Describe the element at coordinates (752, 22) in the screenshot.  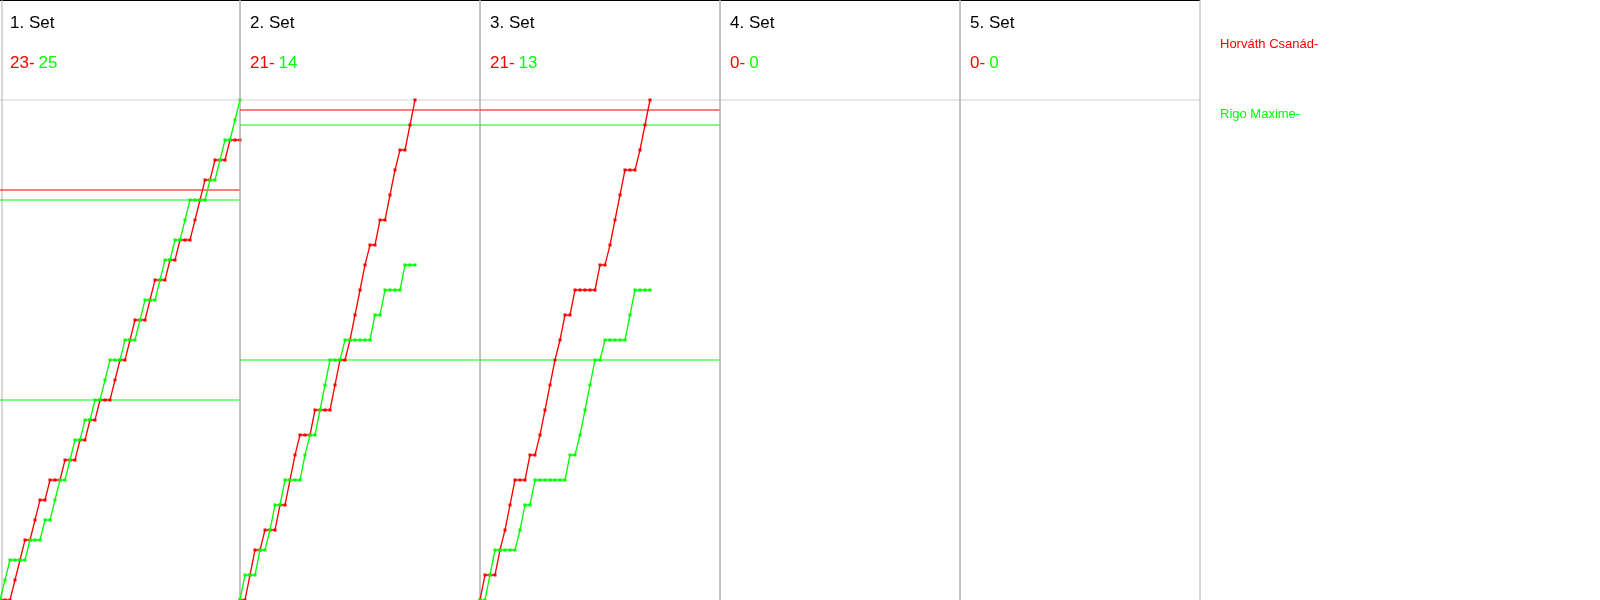
I see `text: 4. Set` at that location.